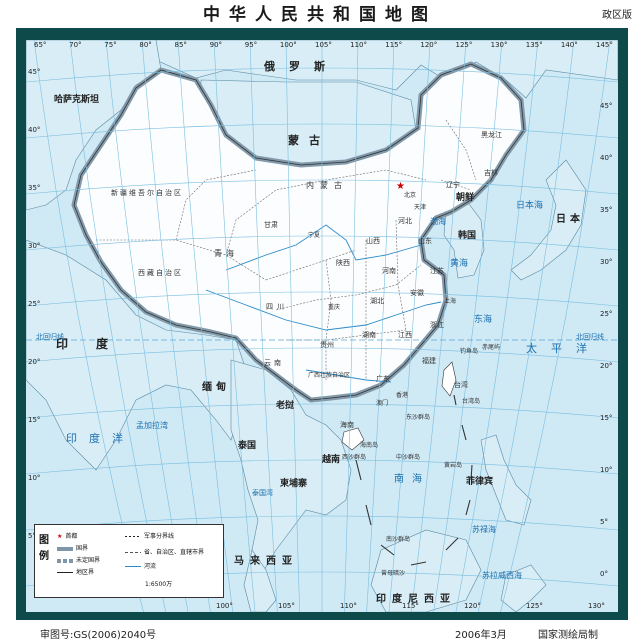 The width and height of the screenshot is (640, 641). I want to click on latitude-label: 0°, so click(604, 574).